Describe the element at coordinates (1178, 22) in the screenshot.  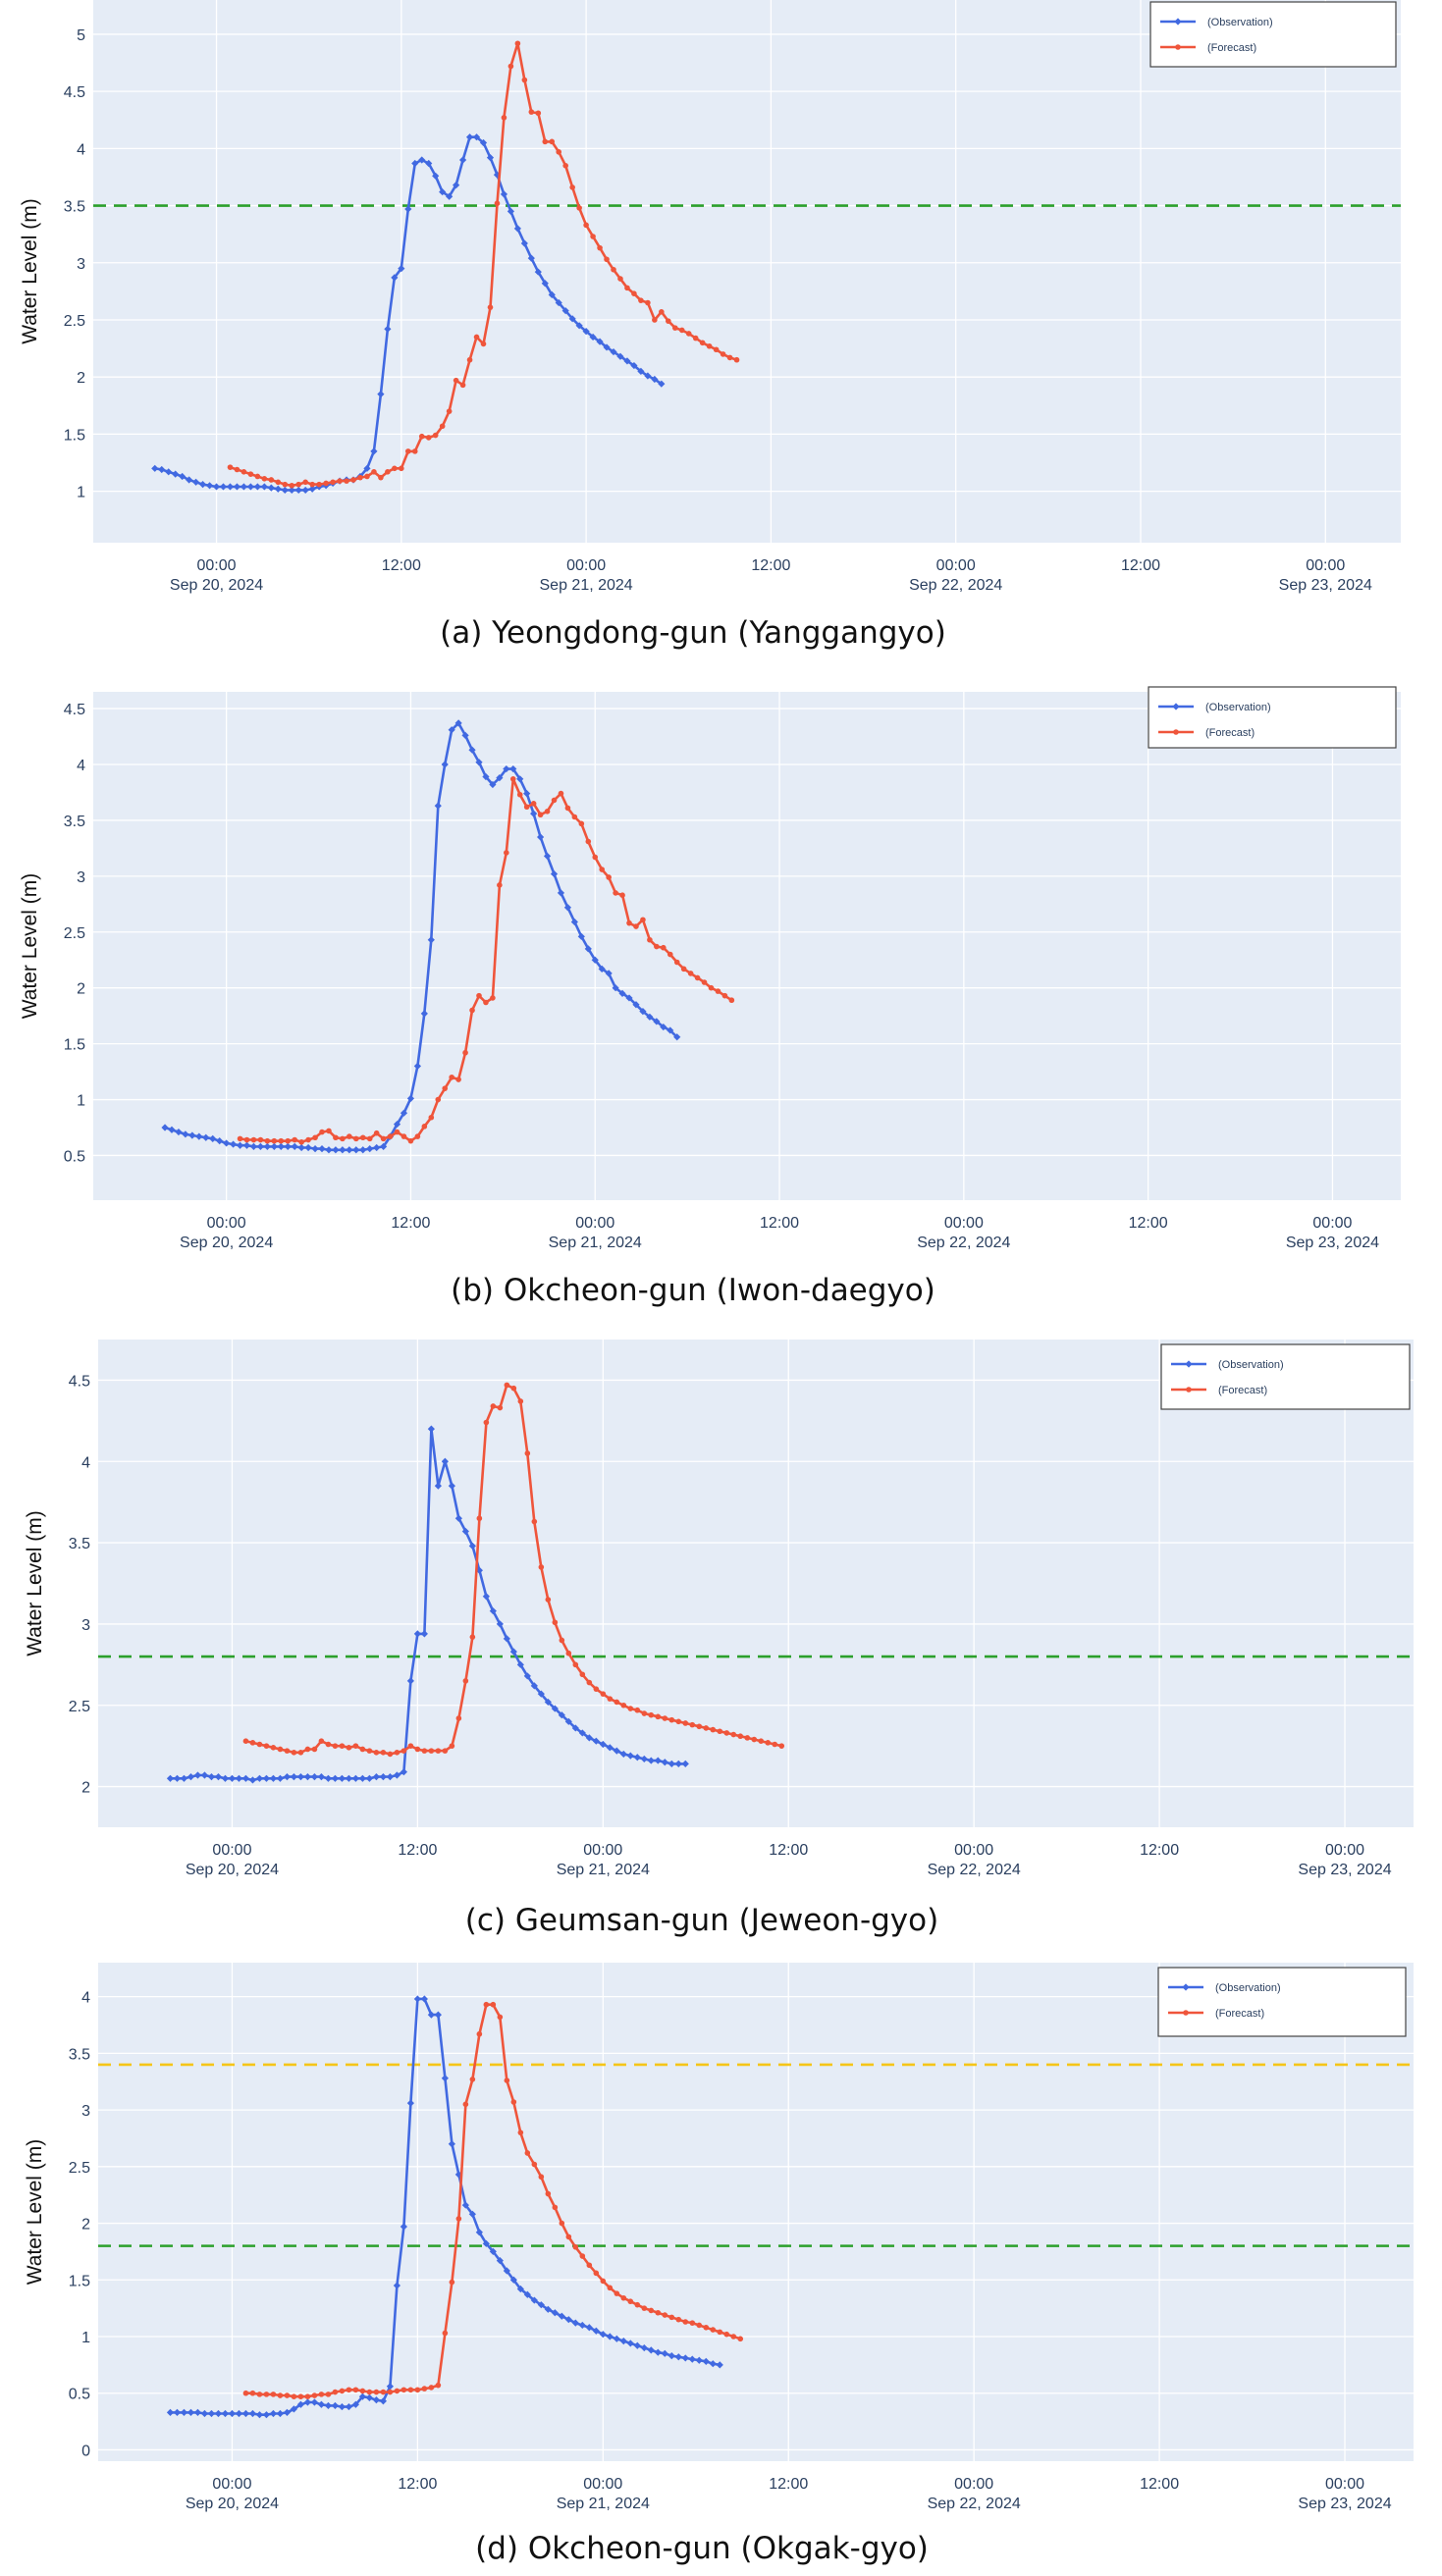
I see `legend-marker` at that location.